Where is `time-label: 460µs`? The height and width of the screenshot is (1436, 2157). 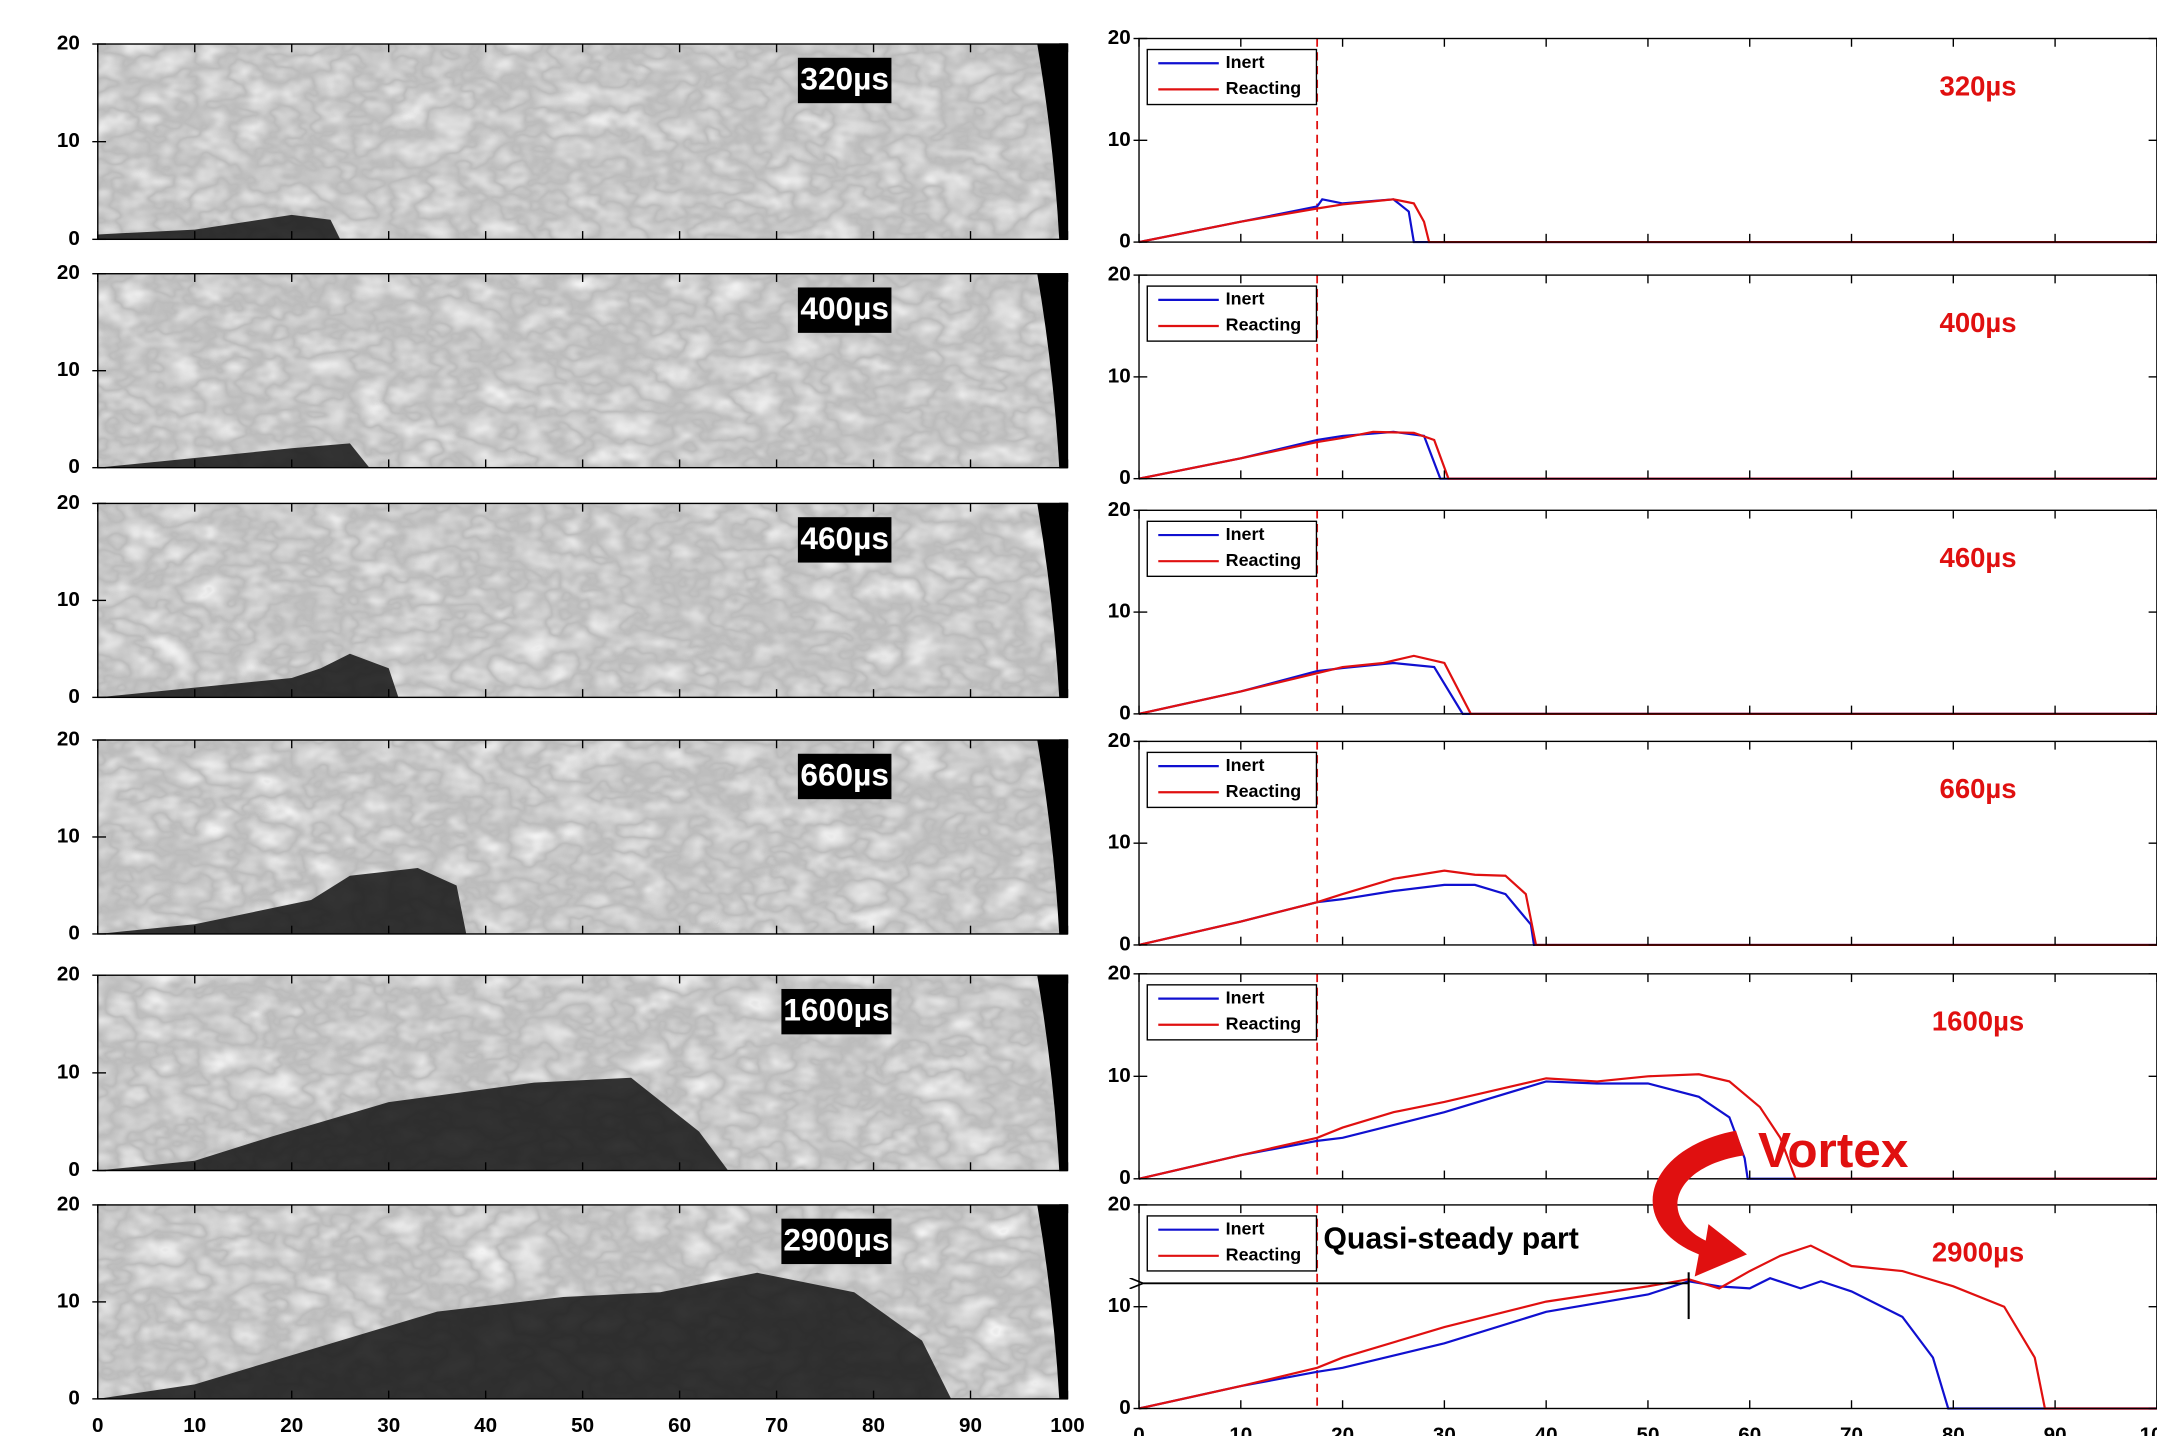 time-label: 460µs is located at coordinates (1978, 557).